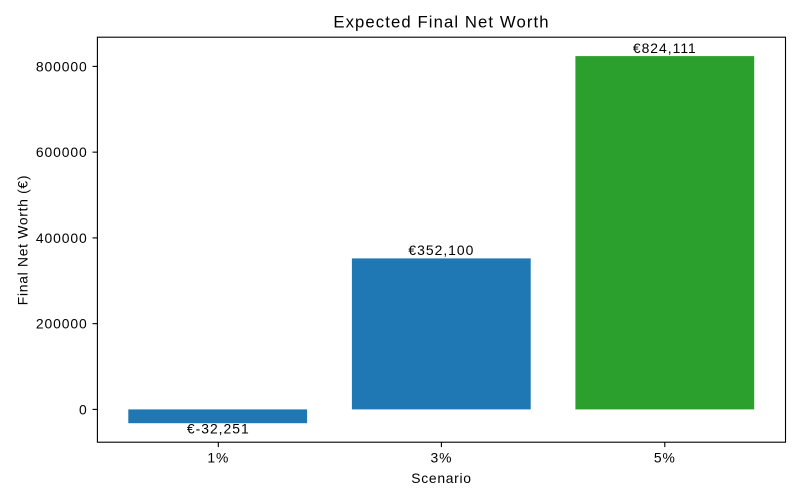 Image resolution: width=800 pixels, height=500 pixels. I want to click on svg-text: 0, so click(83, 409).